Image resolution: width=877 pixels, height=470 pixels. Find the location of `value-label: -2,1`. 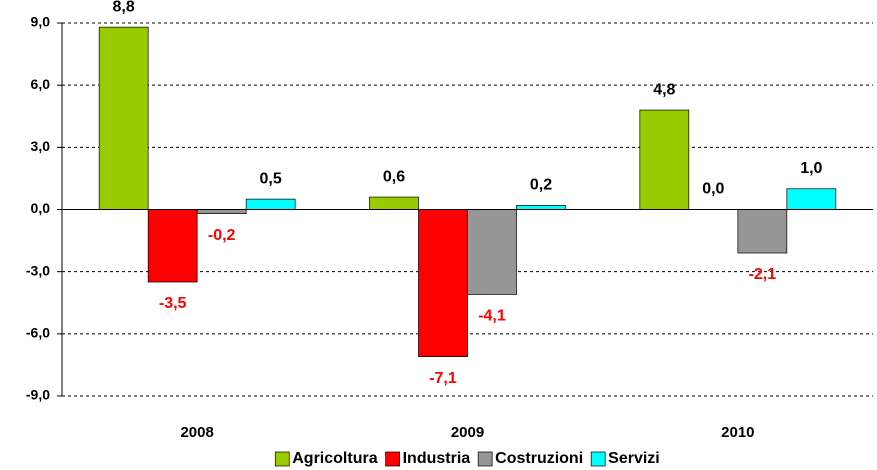

value-label: -2,1 is located at coordinates (763, 274).